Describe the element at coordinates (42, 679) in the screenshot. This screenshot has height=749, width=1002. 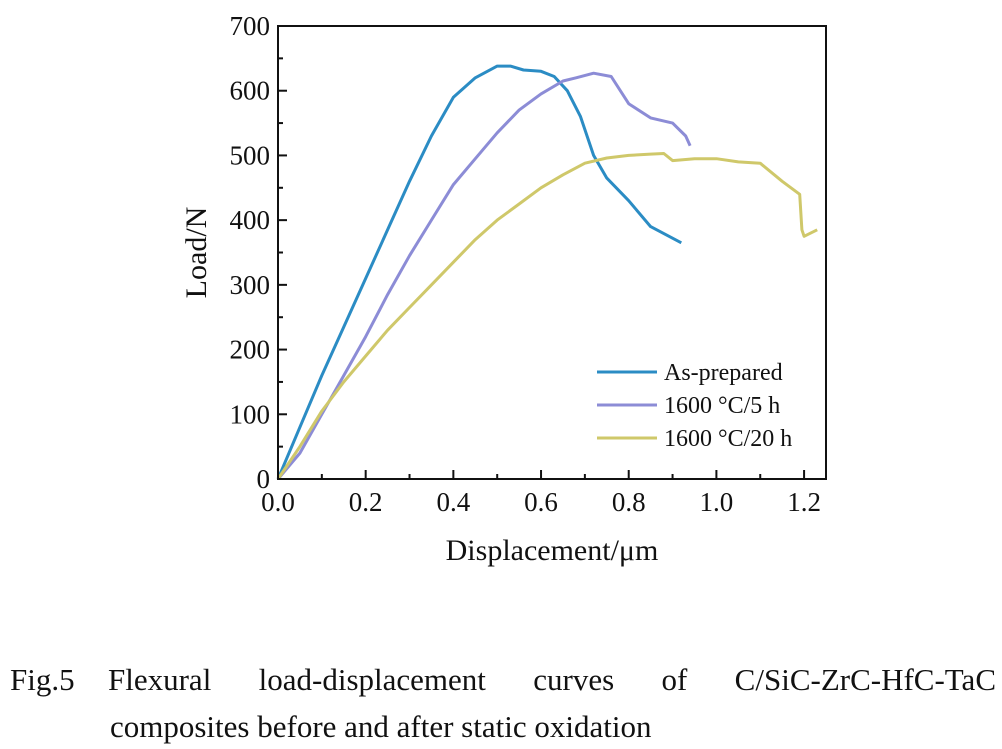
I see `figure-number: Fig.5` at that location.